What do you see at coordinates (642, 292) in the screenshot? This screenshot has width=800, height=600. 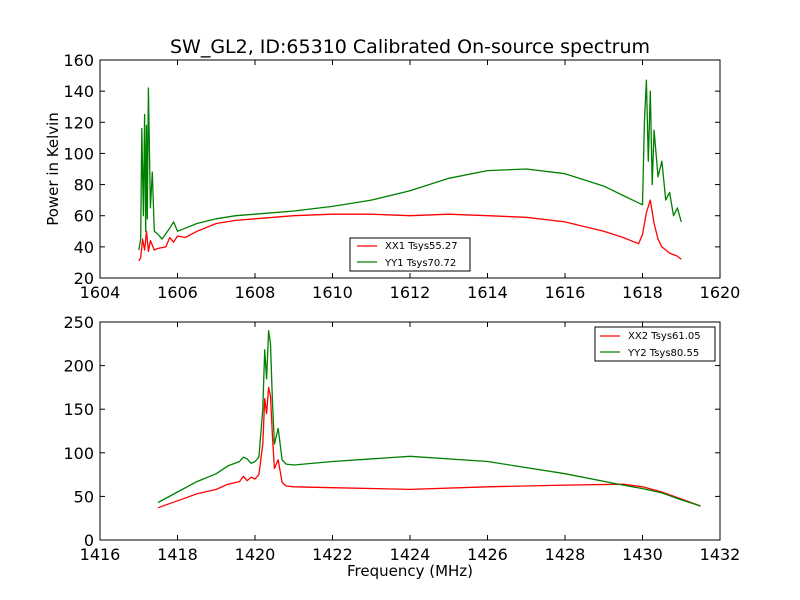 I see `top-x-tick-label: 1618` at bounding box center [642, 292].